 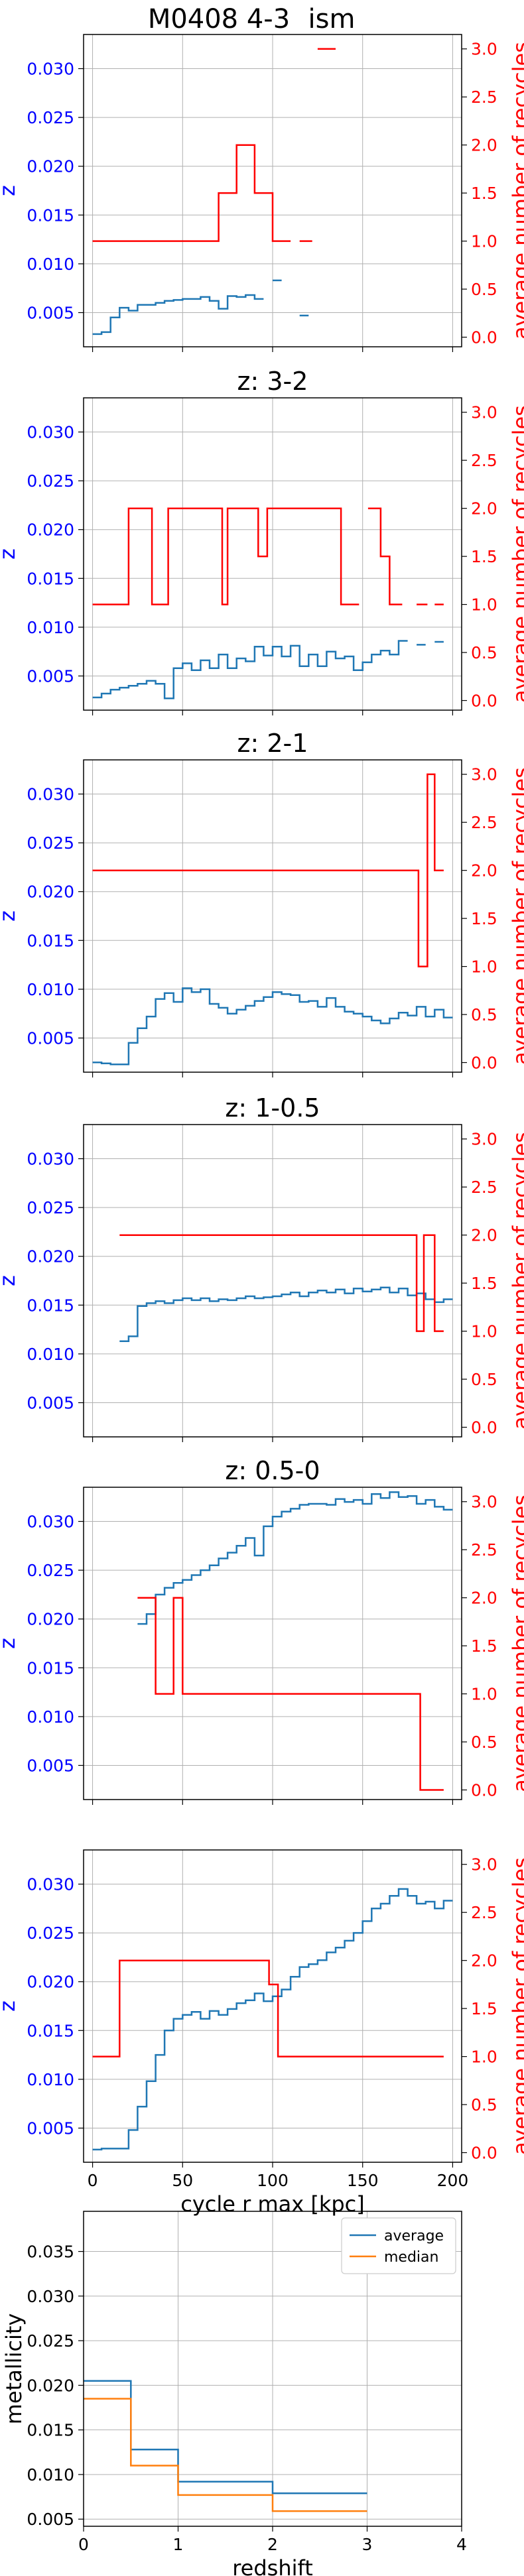 What do you see at coordinates (225, 2437) in the screenshot?
I see `series-line-average` at bounding box center [225, 2437].